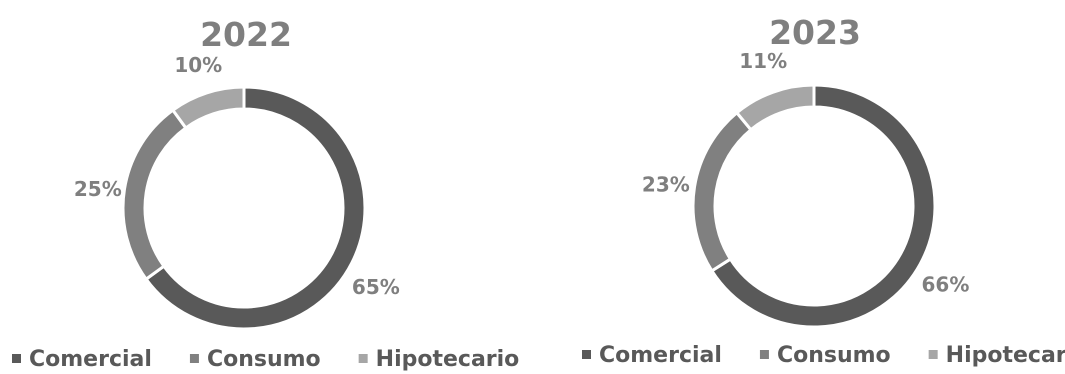  What do you see at coordinates (815, 32) in the screenshot?
I see `chart-title: 2023` at bounding box center [815, 32].